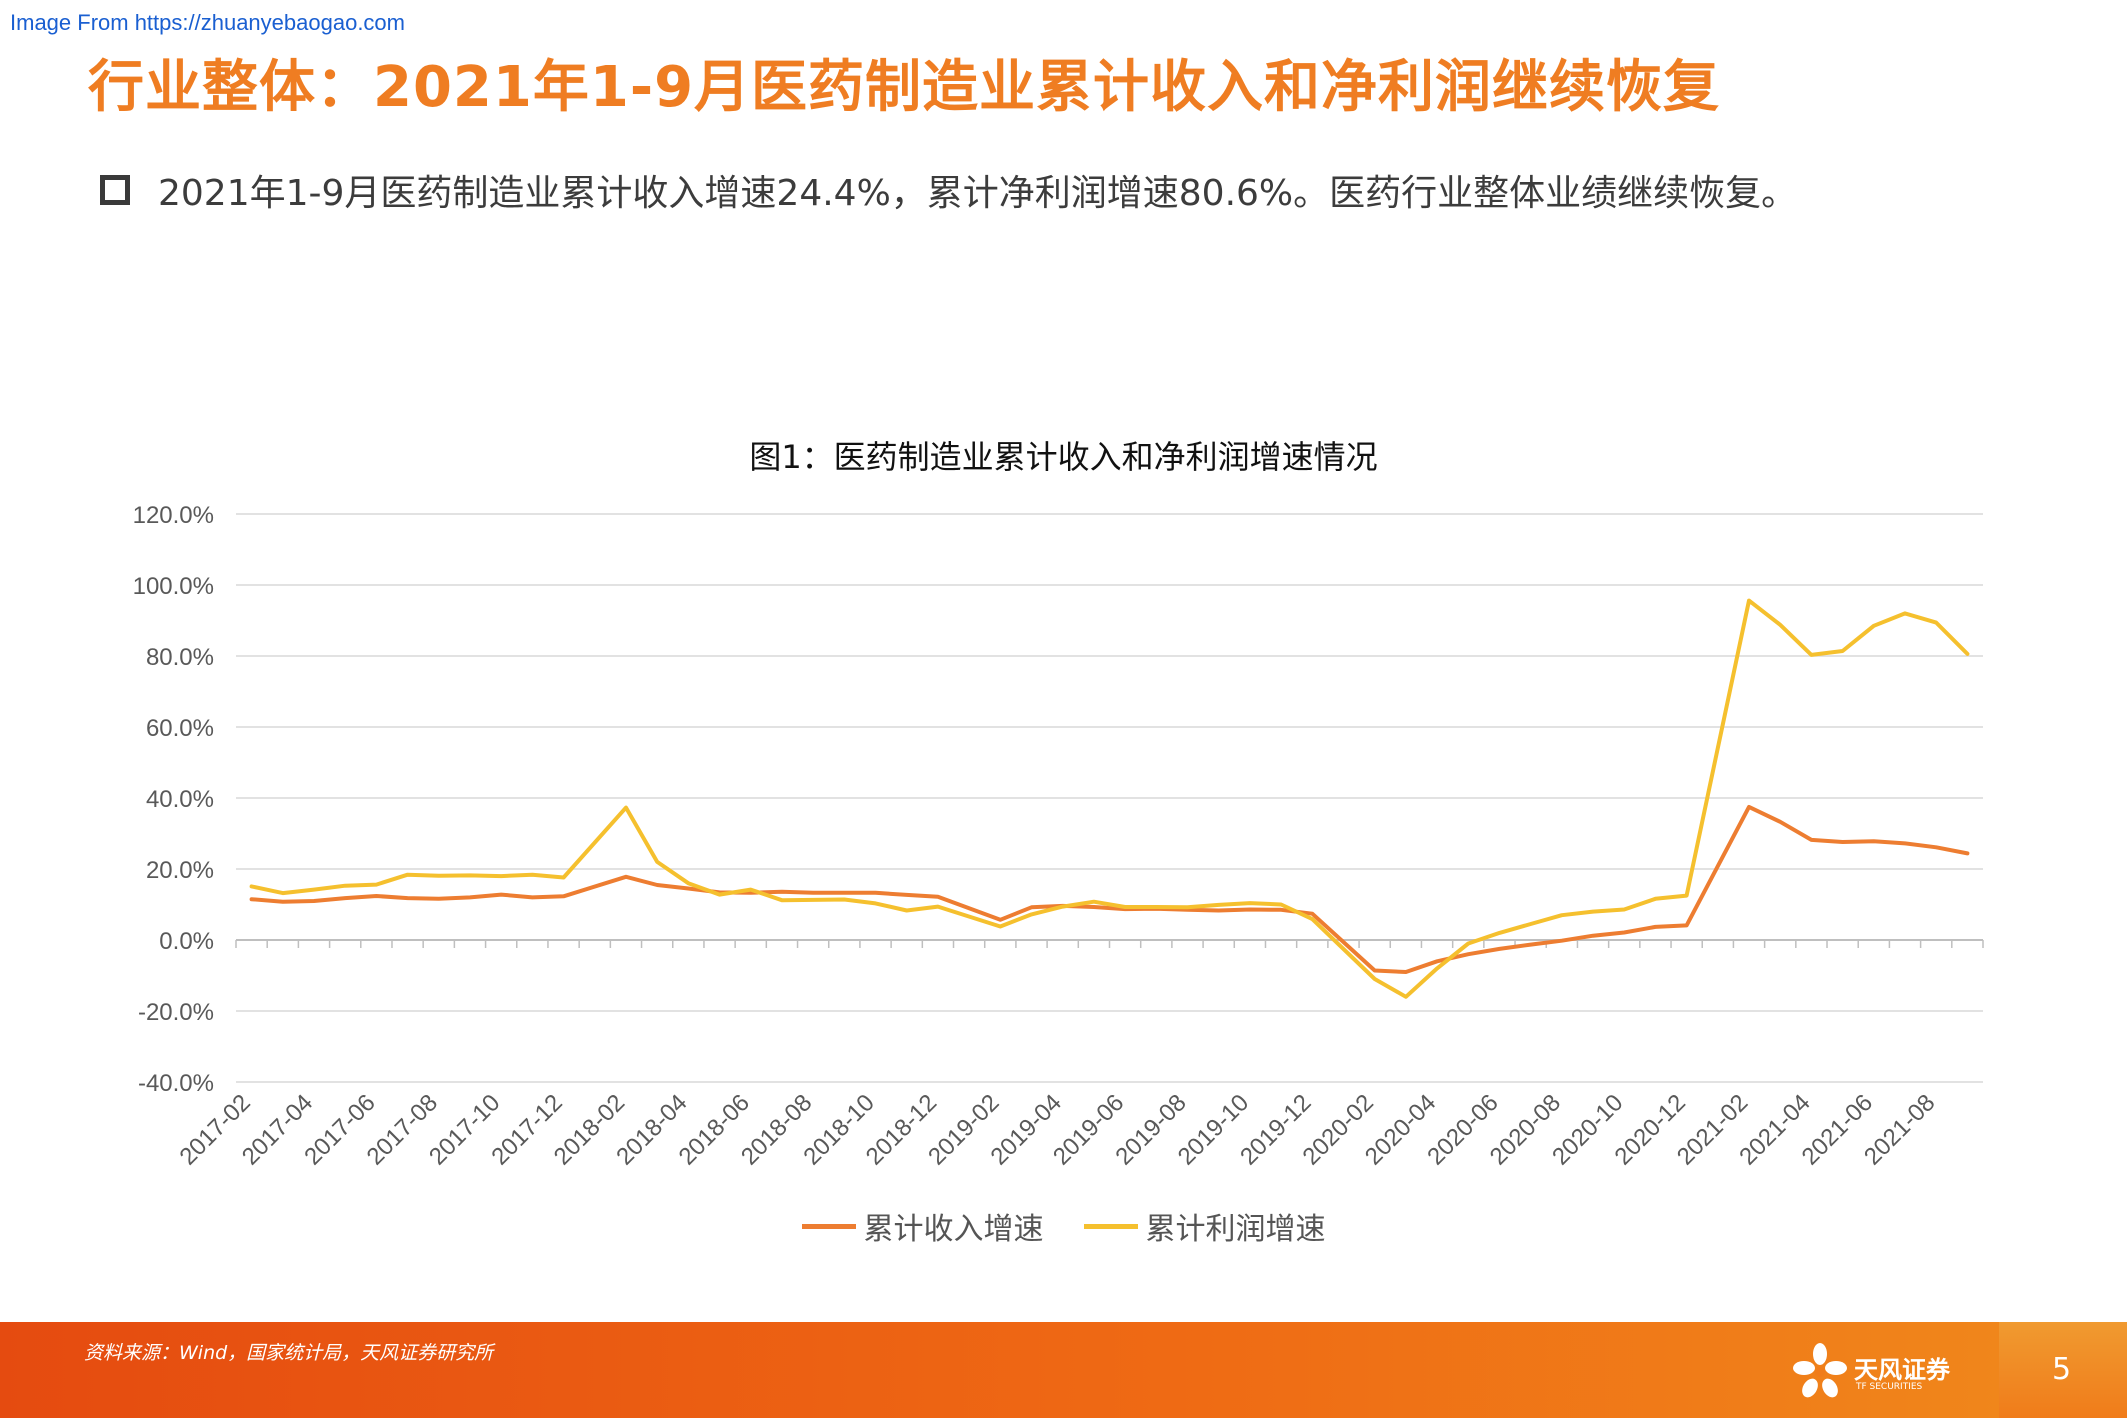  What do you see at coordinates (173, 515) in the screenshot?
I see `y-tick-label: 120.0%` at bounding box center [173, 515].